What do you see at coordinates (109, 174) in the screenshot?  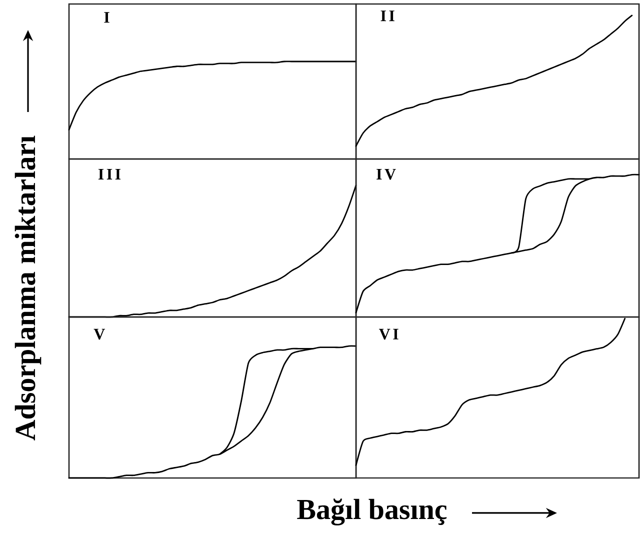 I see `chart-title: III` at bounding box center [109, 174].